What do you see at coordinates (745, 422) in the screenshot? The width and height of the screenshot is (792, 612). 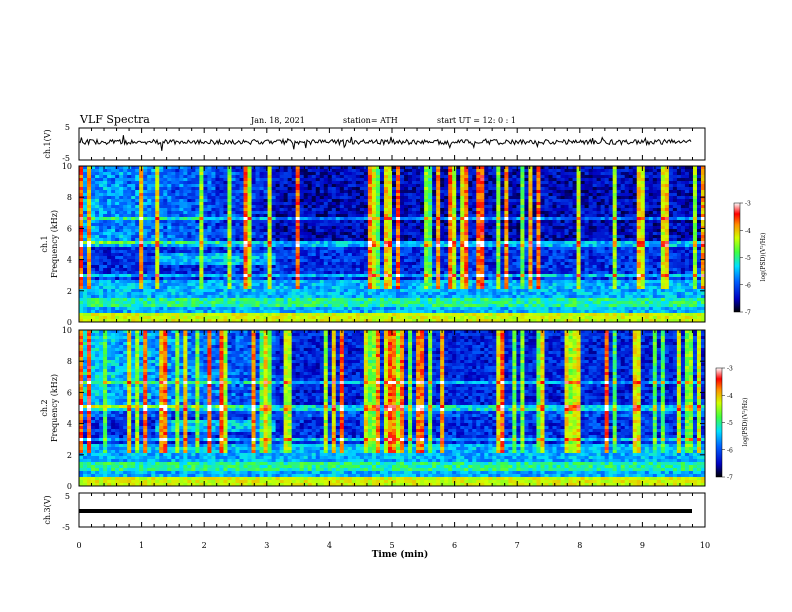 I see `ch2-colorbar-label: log(PSD)(V²/Hz)` at bounding box center [745, 422].